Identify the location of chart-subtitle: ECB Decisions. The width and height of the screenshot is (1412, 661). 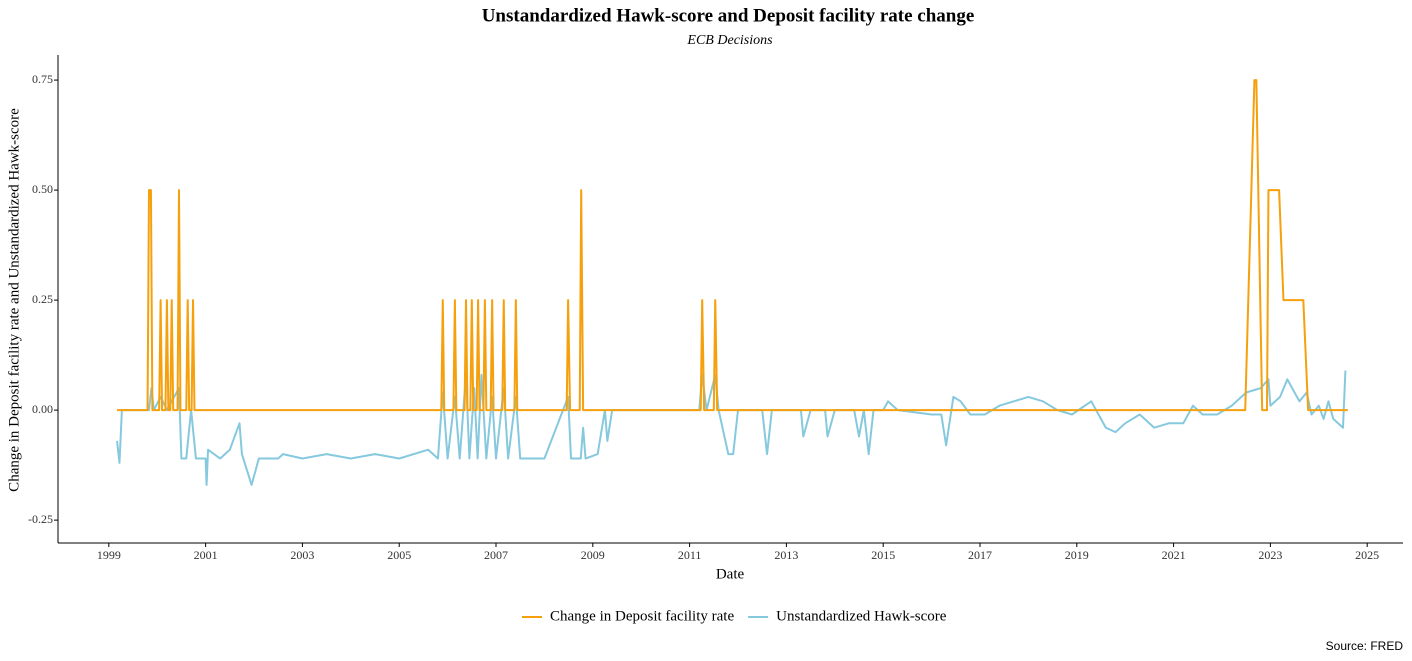
(729, 40).